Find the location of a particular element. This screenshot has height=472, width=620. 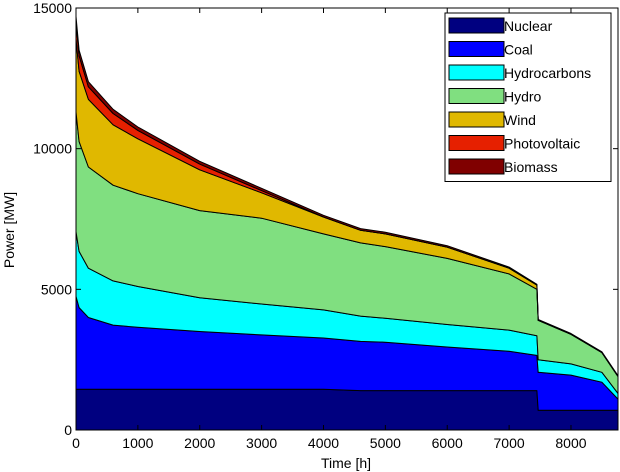

legend-swatch-coal is located at coordinates (476, 49).